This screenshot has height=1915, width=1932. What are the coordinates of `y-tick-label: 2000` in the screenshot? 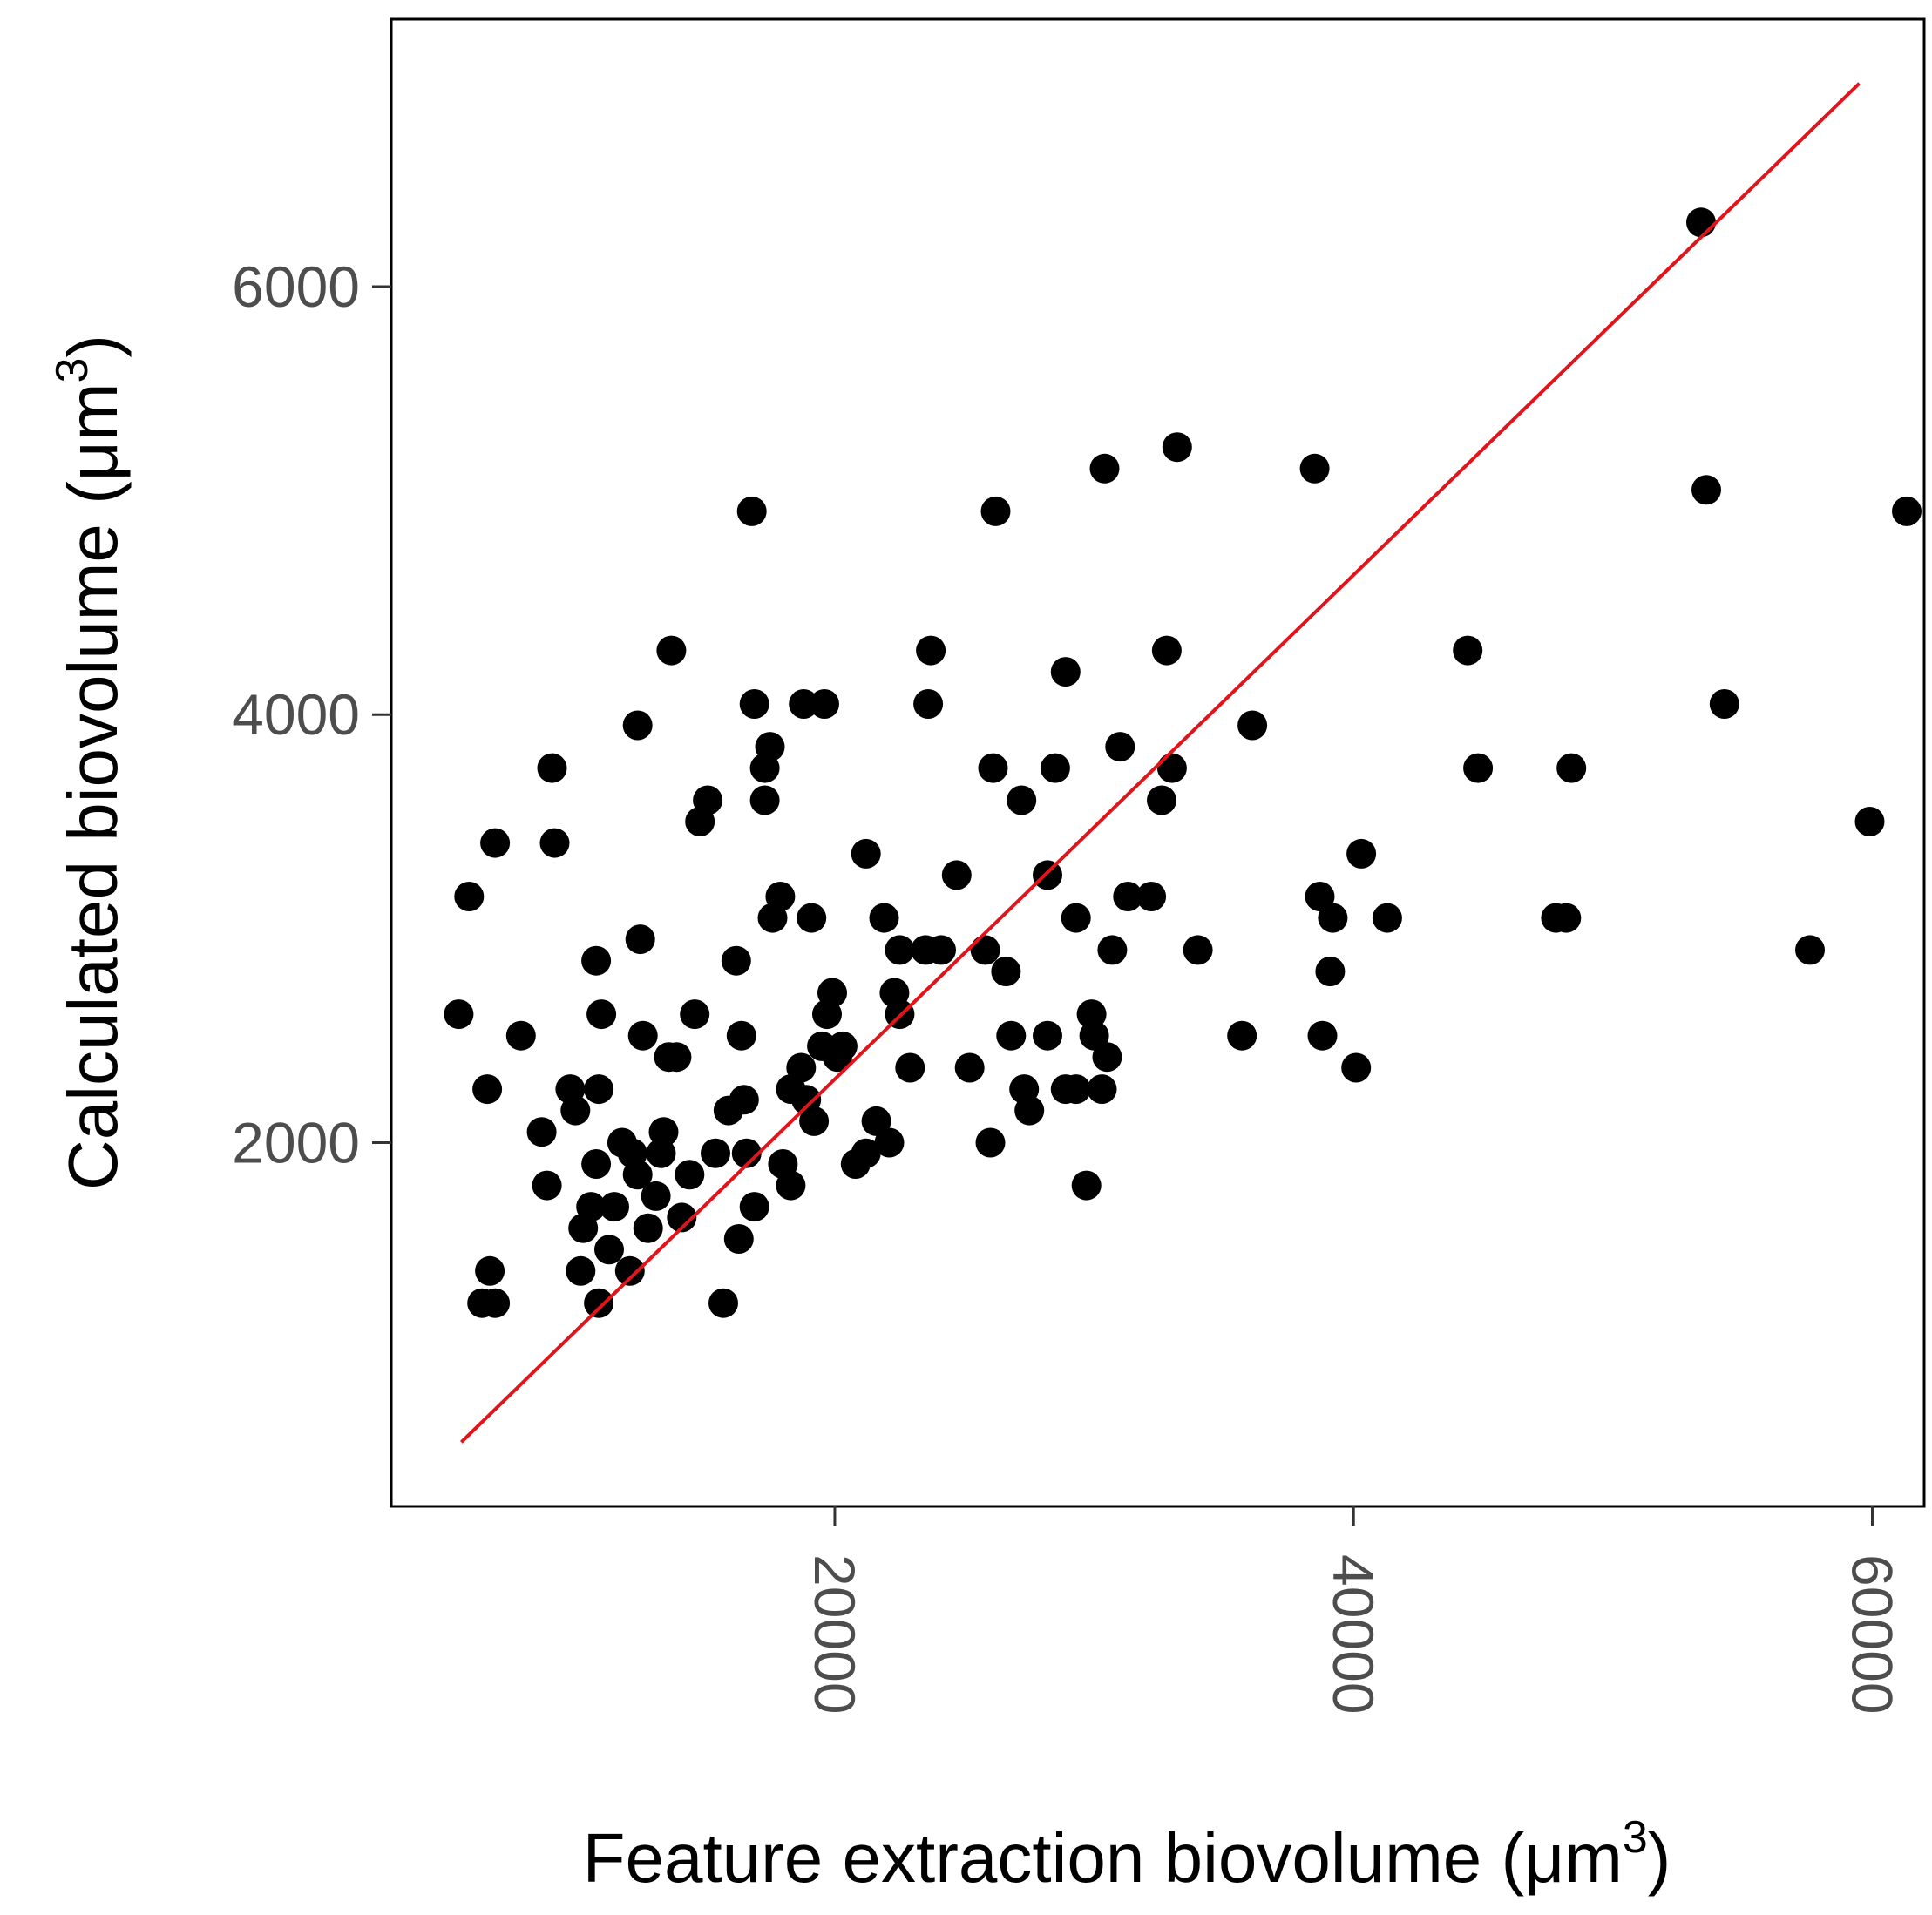 It's located at (296, 1142).